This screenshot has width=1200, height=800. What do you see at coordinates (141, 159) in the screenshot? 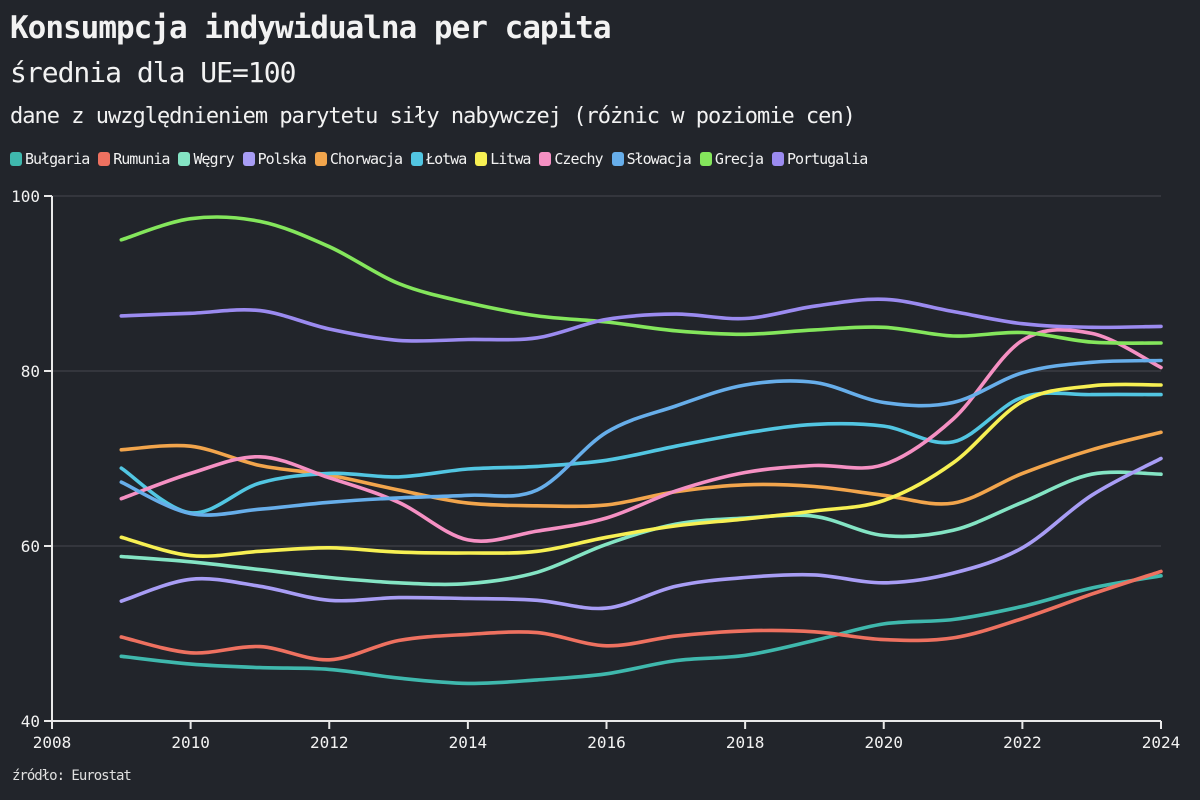
I see `legend-label: Rumunia` at bounding box center [141, 159].